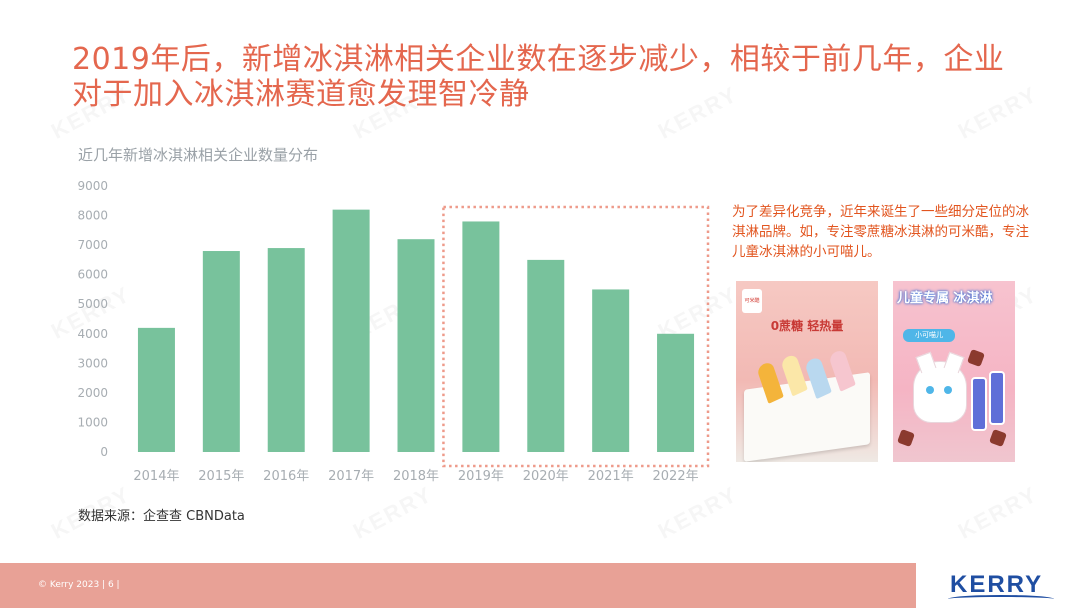 The image size is (1080, 608). I want to click on y-tick-label: 5000, so click(92, 304).